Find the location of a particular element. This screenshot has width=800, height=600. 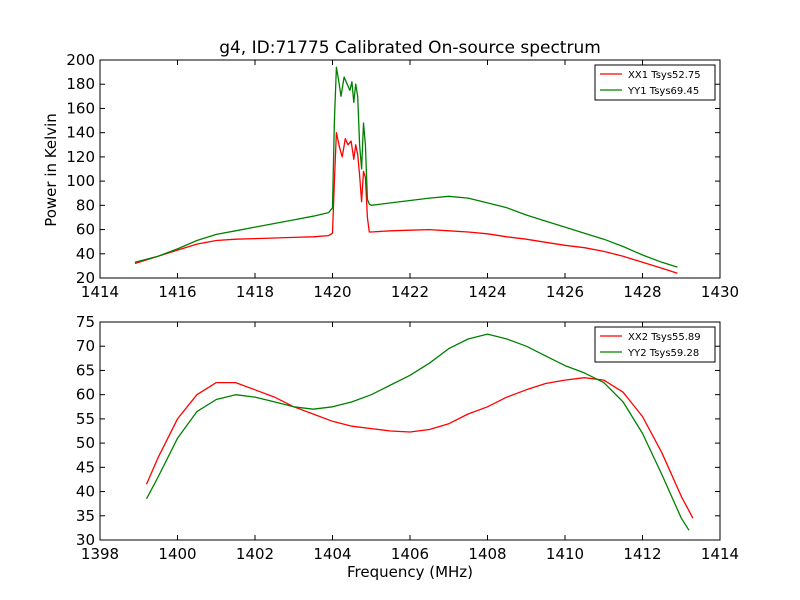

x-tick-label: 1422 is located at coordinates (410, 292).